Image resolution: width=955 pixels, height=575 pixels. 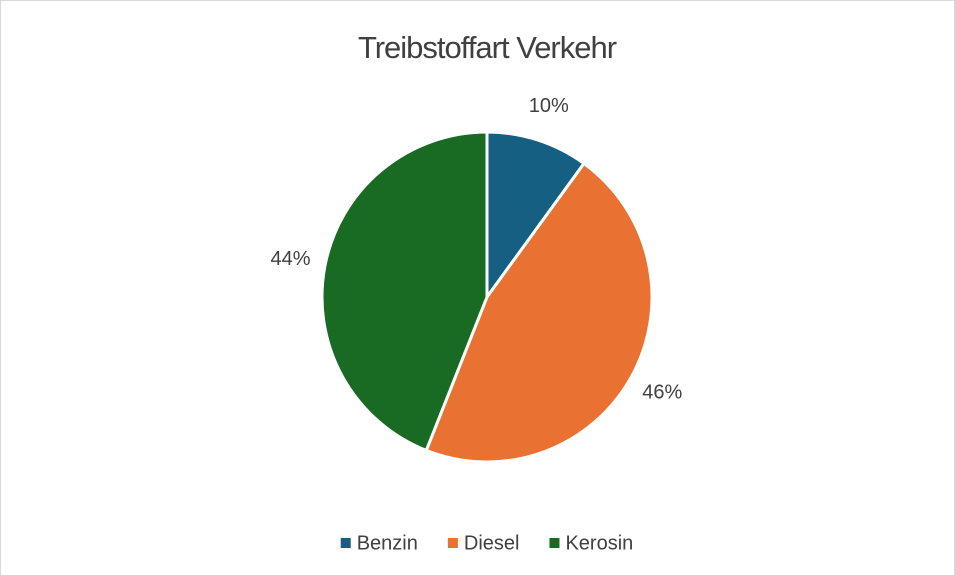 What do you see at coordinates (387, 543) in the screenshot?
I see `legend-label: Benzin` at bounding box center [387, 543].